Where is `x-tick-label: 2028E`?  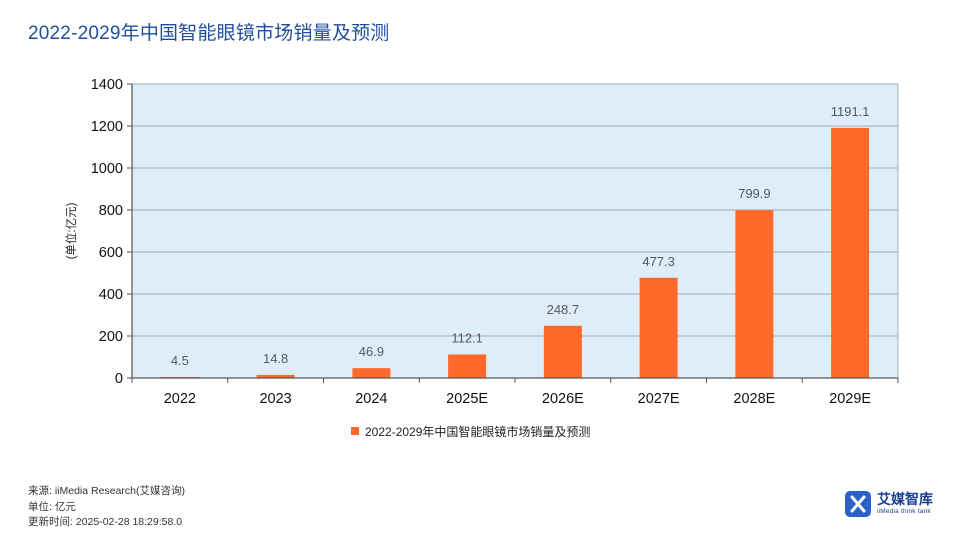 x-tick-label: 2028E is located at coordinates (754, 399).